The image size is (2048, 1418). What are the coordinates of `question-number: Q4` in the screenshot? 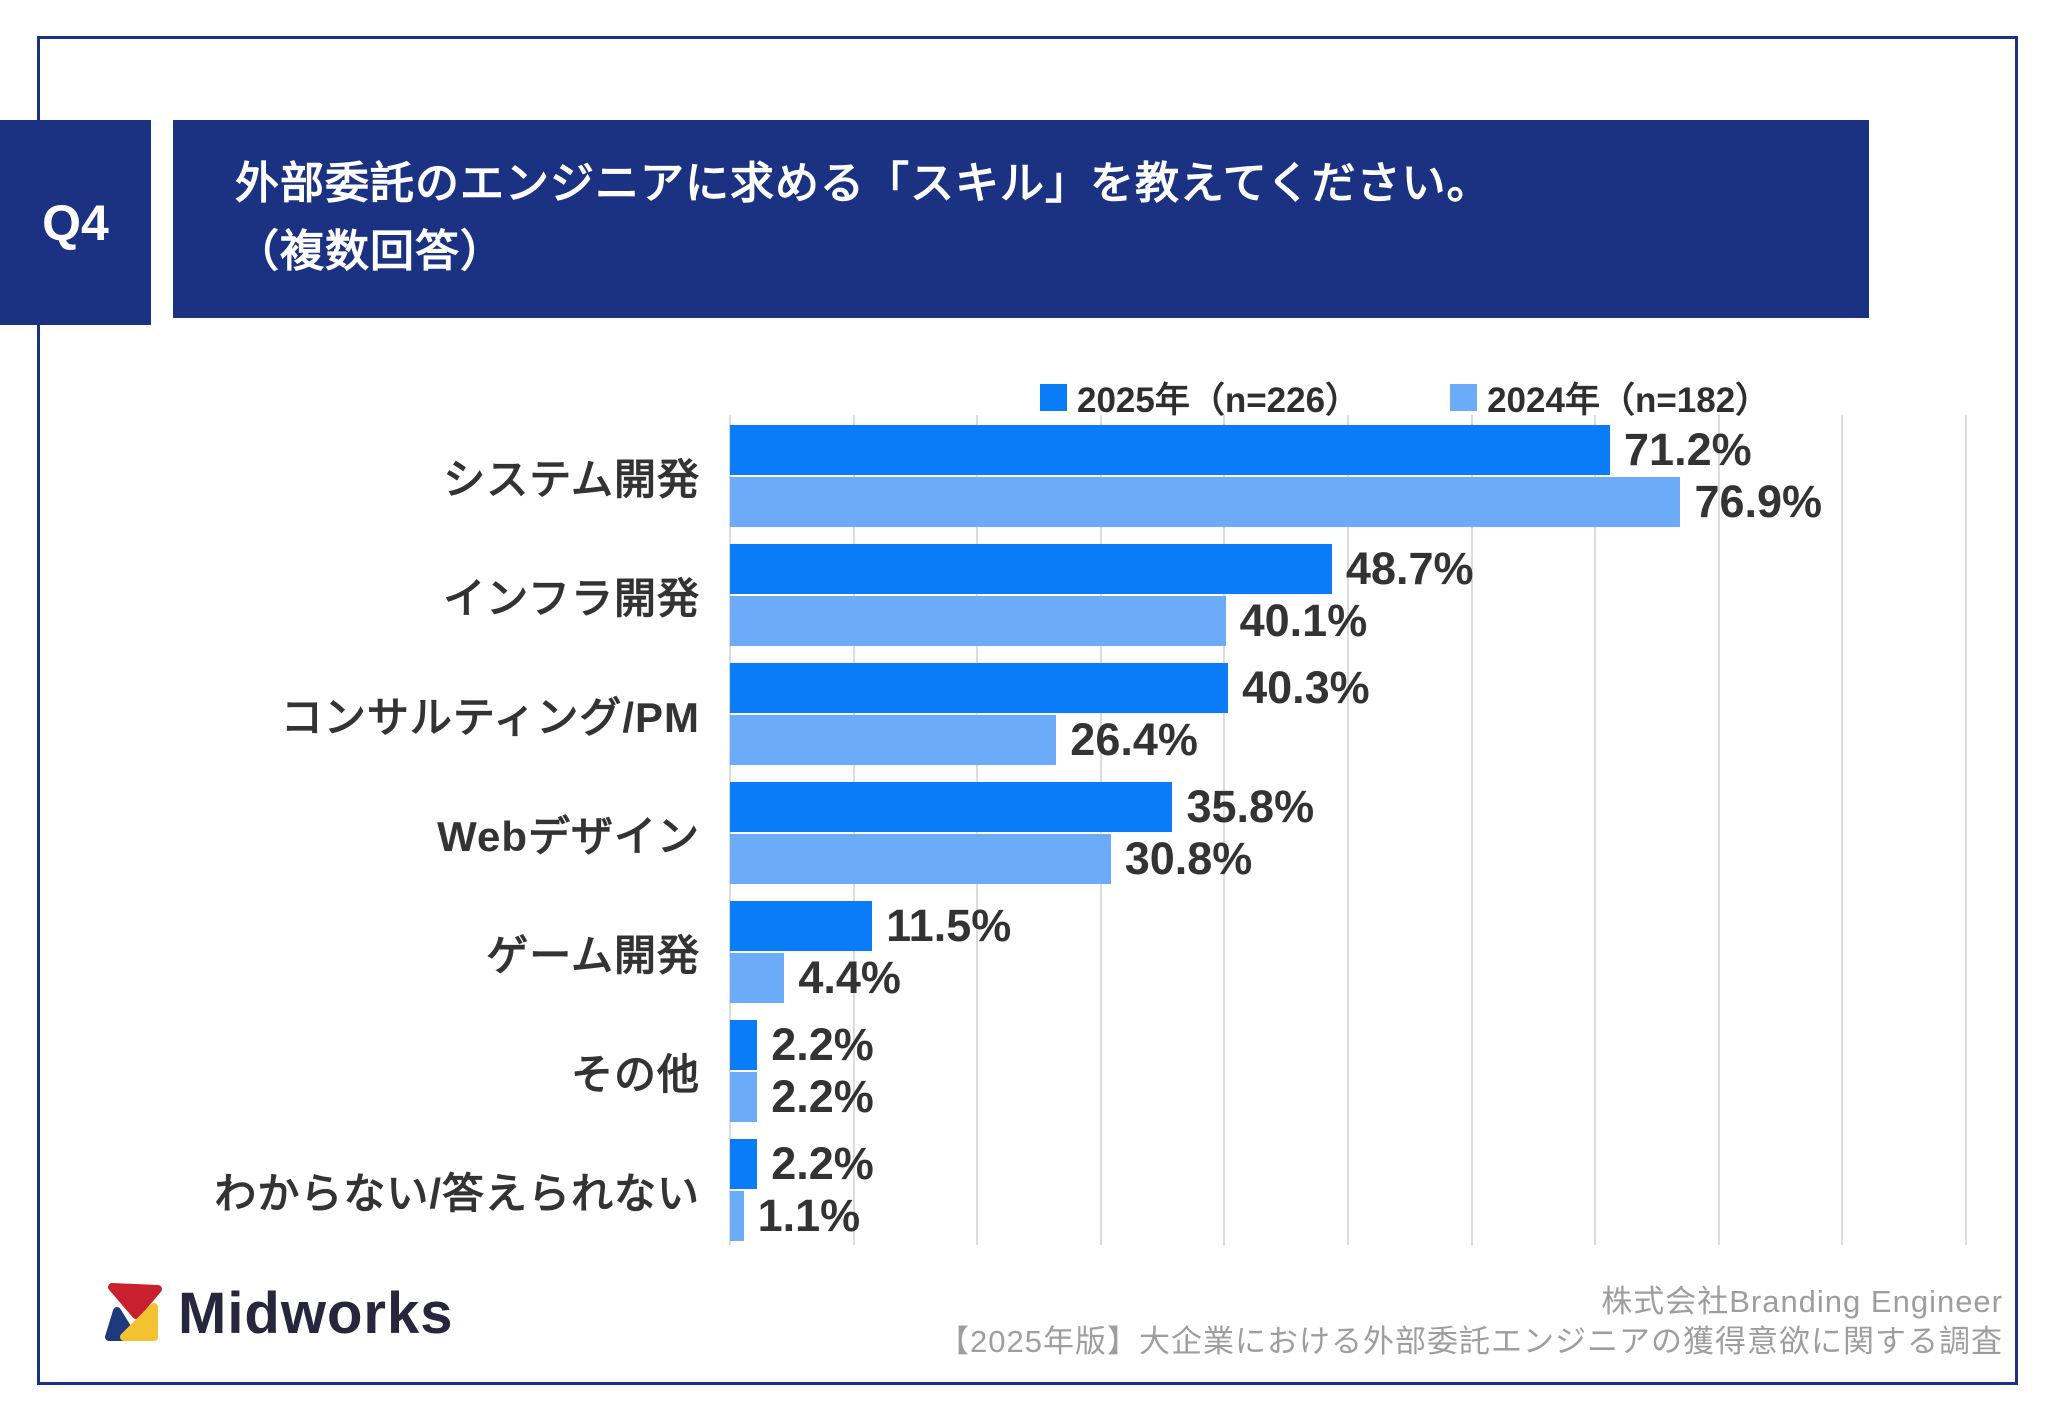 It's located at (75, 222).